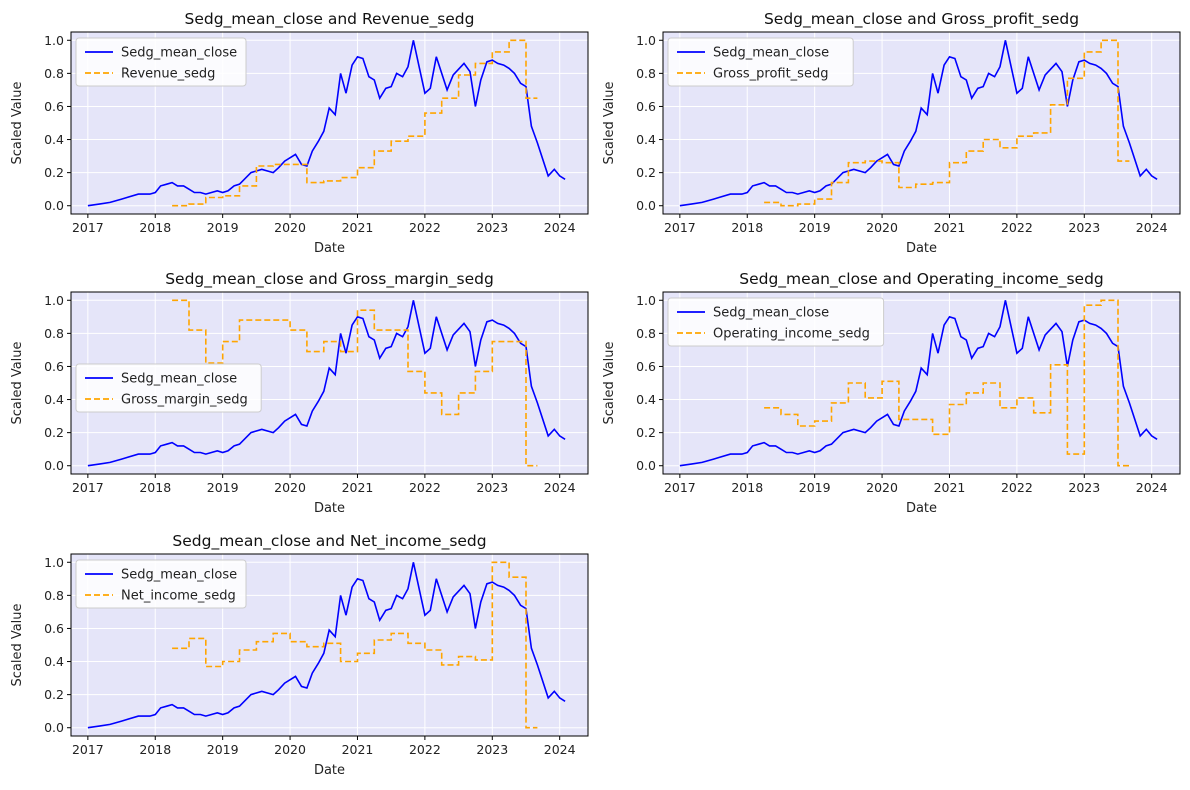 The width and height of the screenshot is (1190, 790). What do you see at coordinates (355, 123) in the screenshot?
I see `series-line-revenue-sedg` at bounding box center [355, 123].